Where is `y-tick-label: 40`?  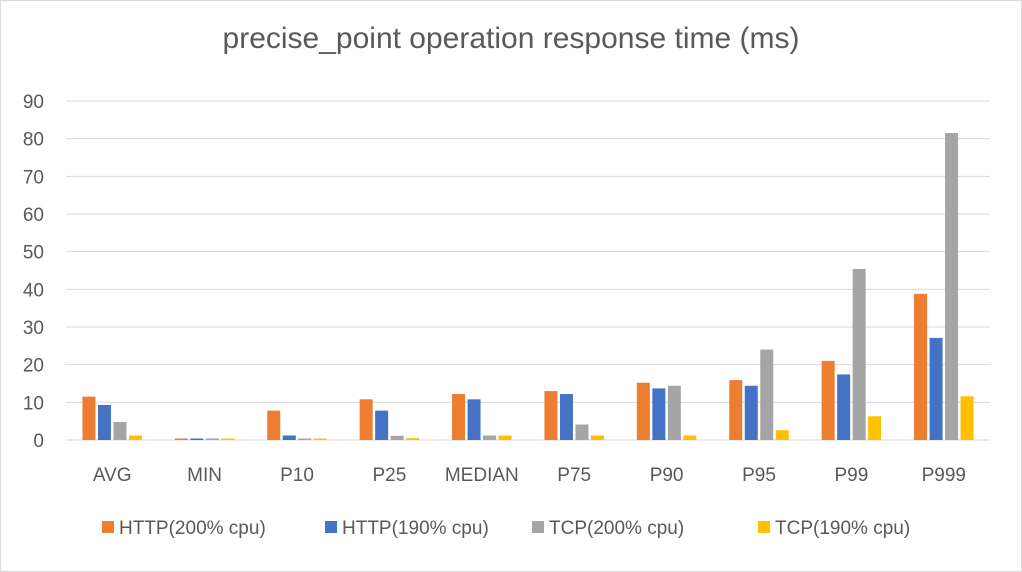
y-tick-label: 40 is located at coordinates (33, 290).